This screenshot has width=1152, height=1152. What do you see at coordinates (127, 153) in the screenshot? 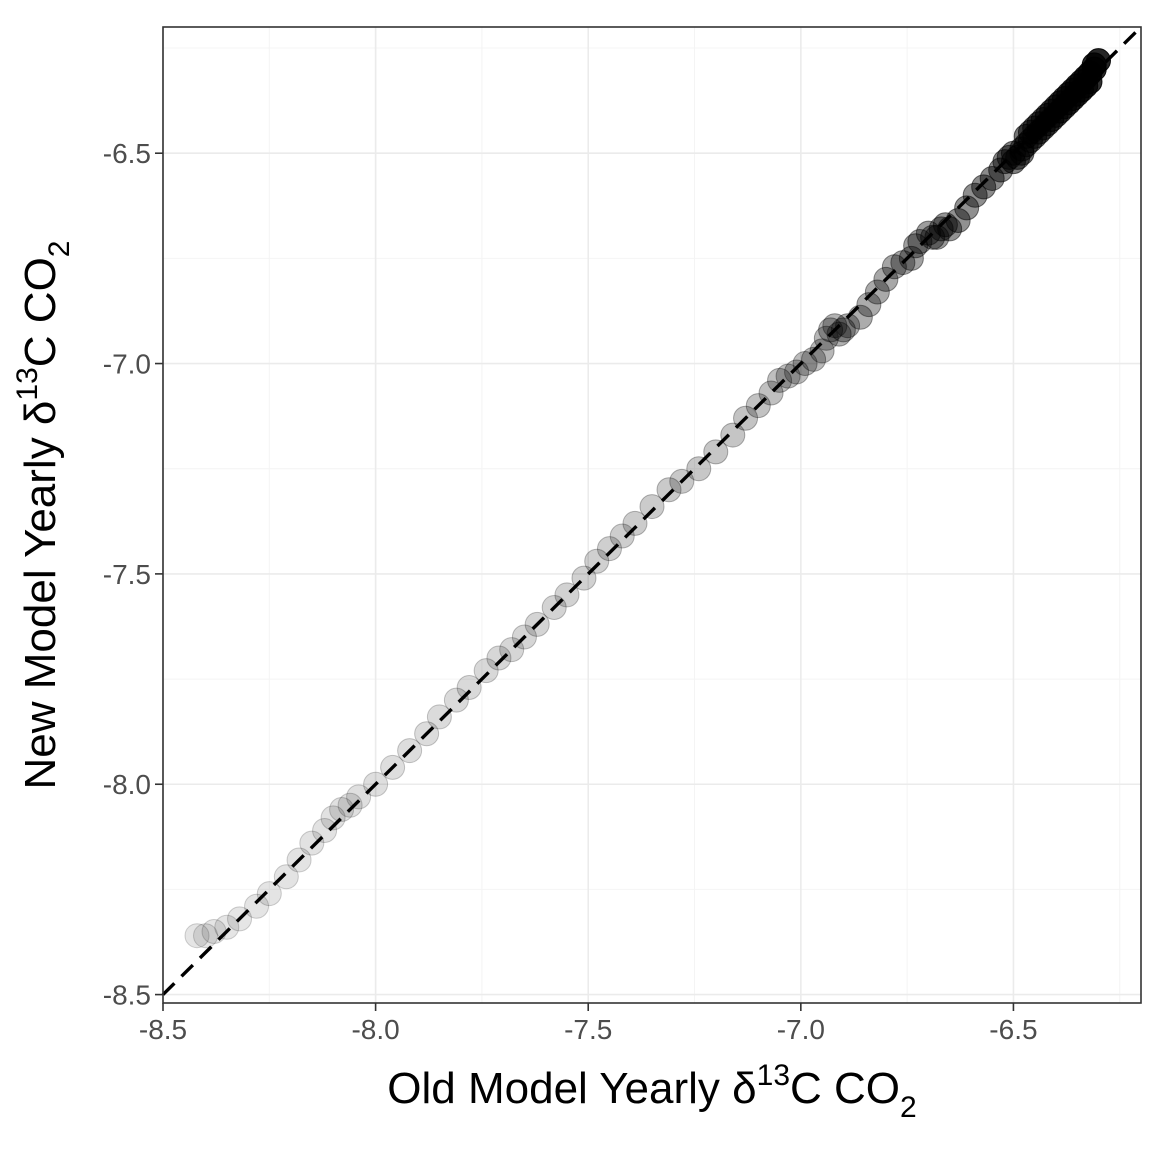
I see `y-tick-label: -6.5` at bounding box center [127, 153].